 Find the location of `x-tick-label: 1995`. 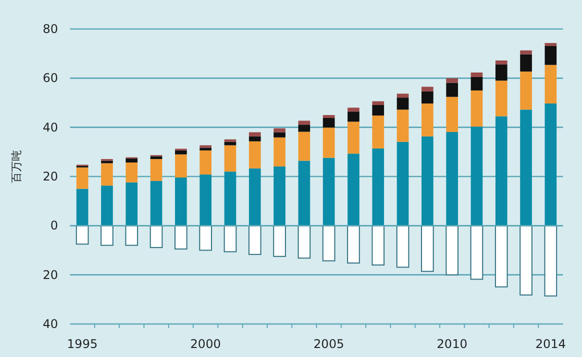

x-tick-label: 1995 is located at coordinates (82, 344).